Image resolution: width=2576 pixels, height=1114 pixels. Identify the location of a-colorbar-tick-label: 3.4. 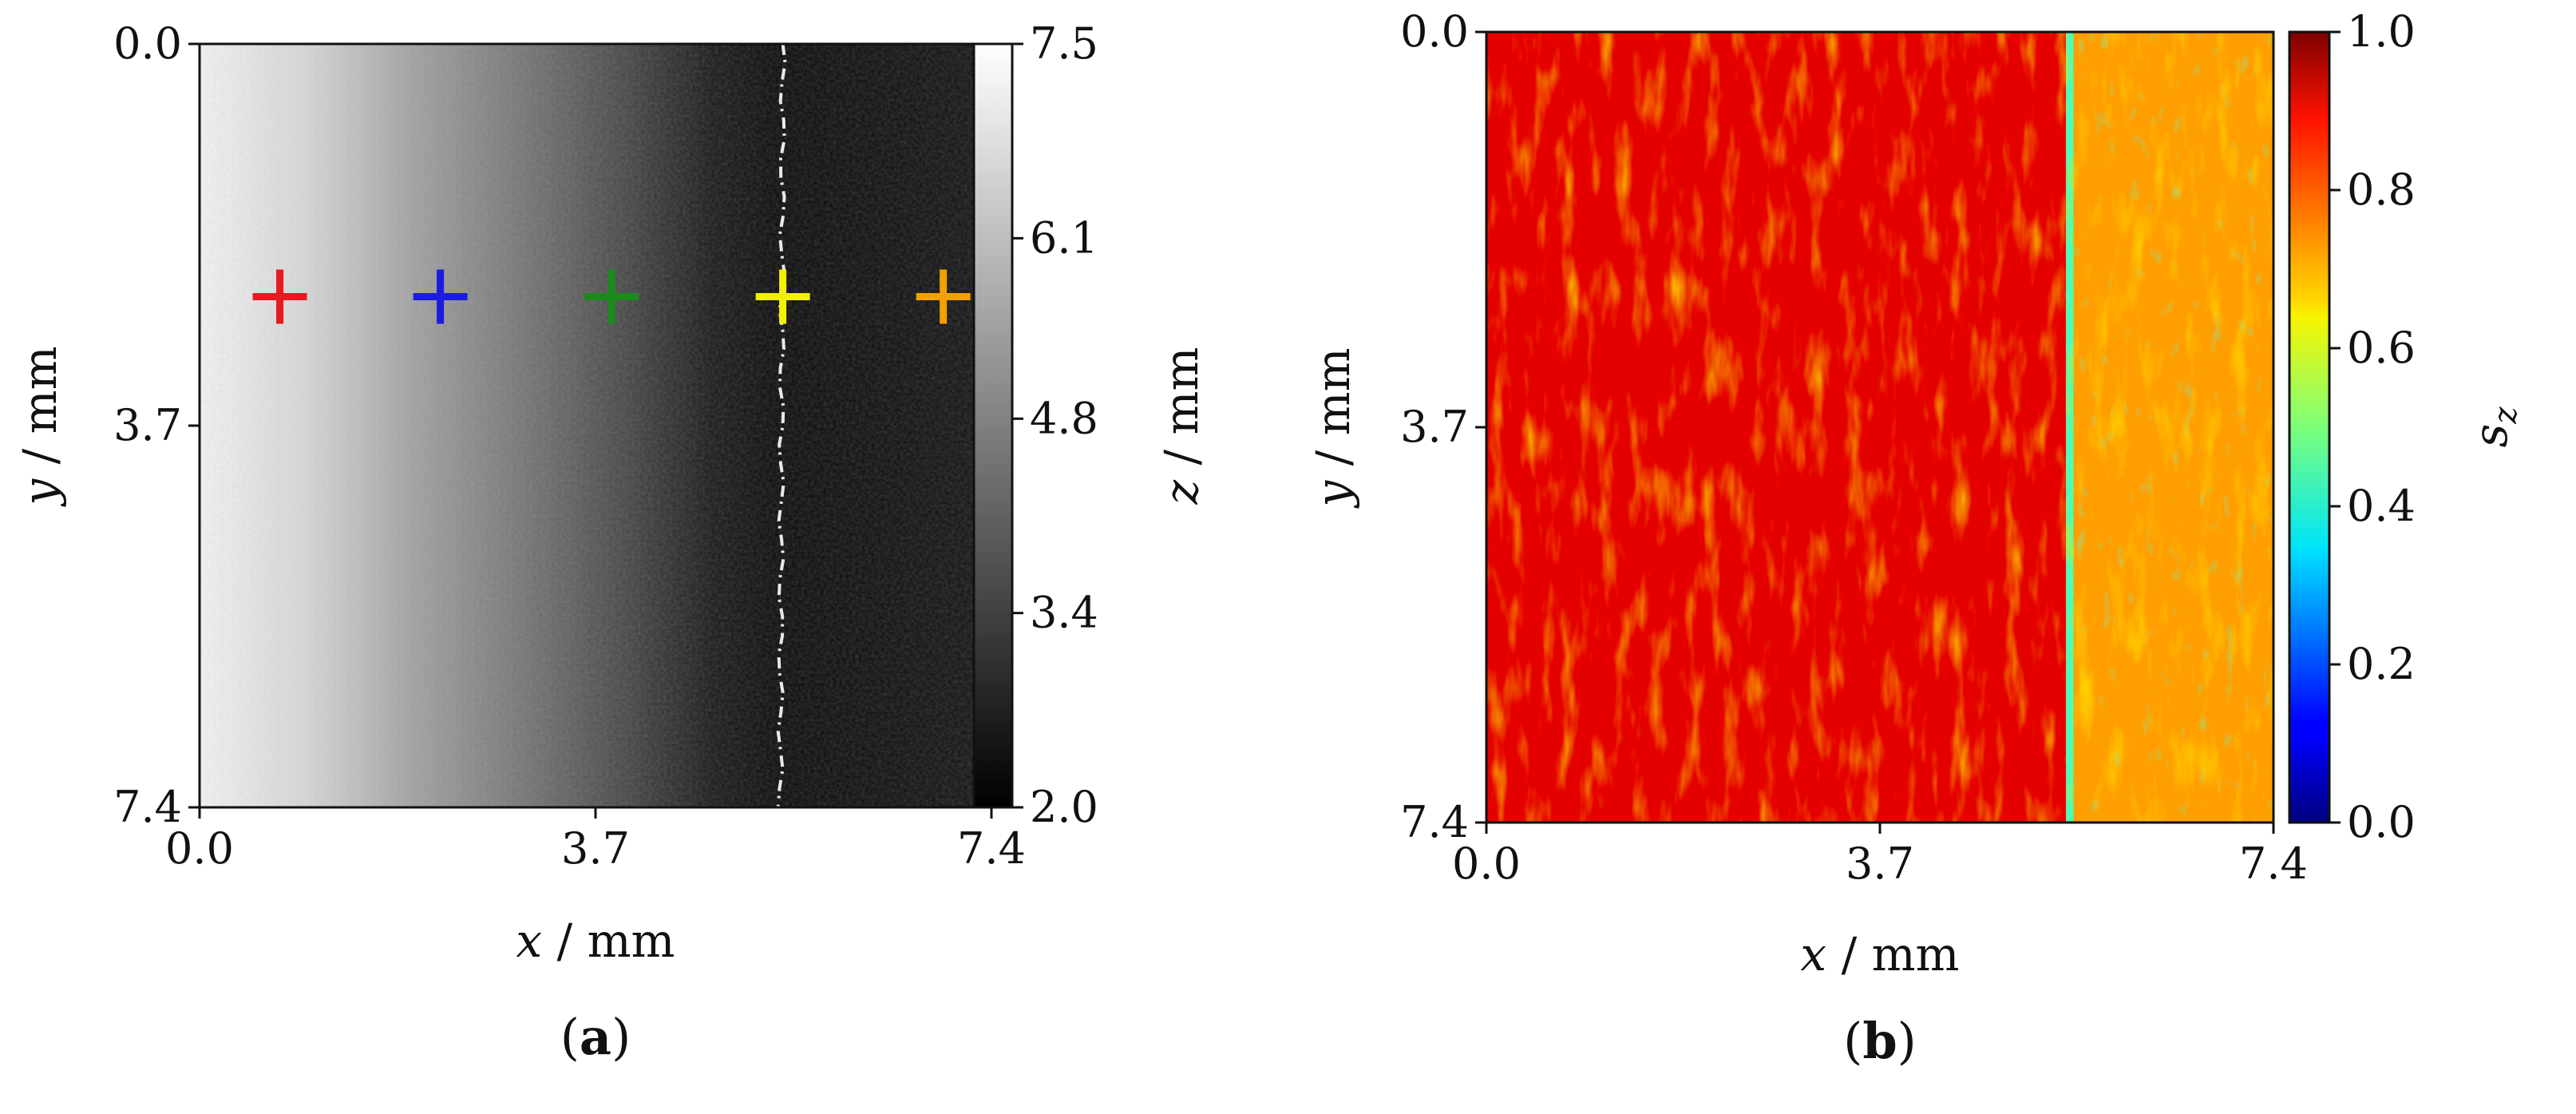
(1064, 613).